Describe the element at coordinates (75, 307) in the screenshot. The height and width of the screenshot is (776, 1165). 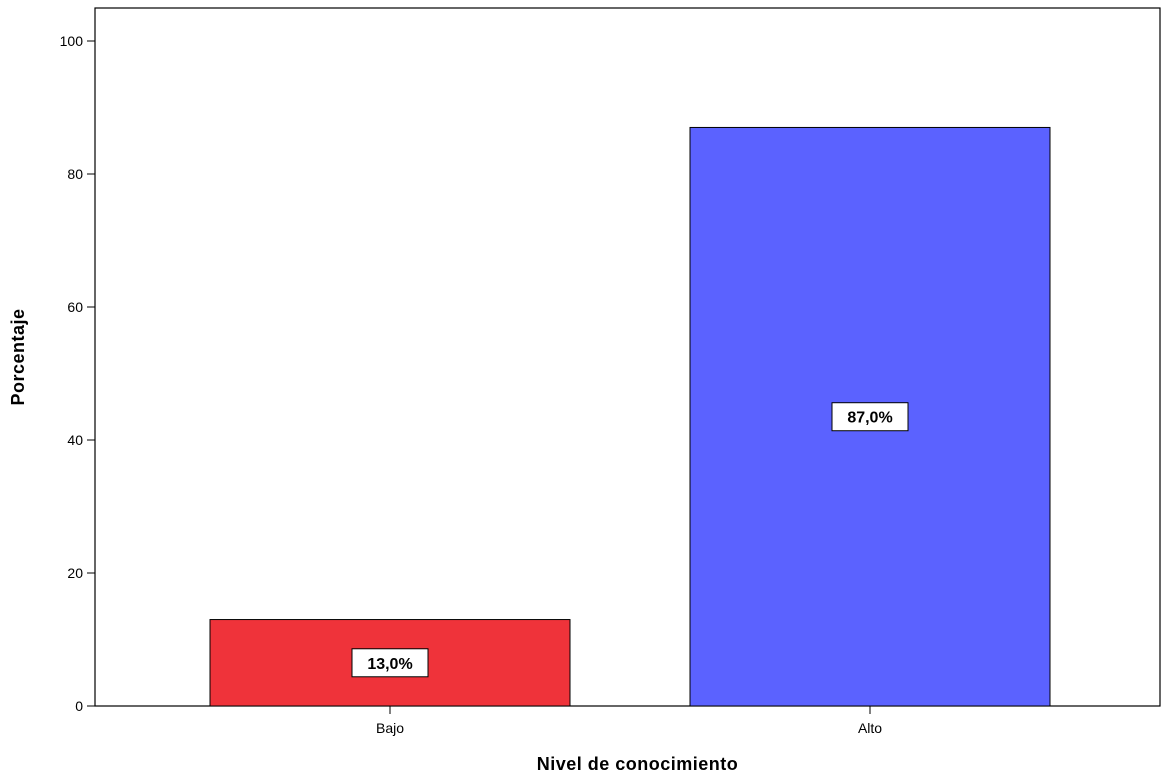
I see `y-tick-label: 60` at that location.